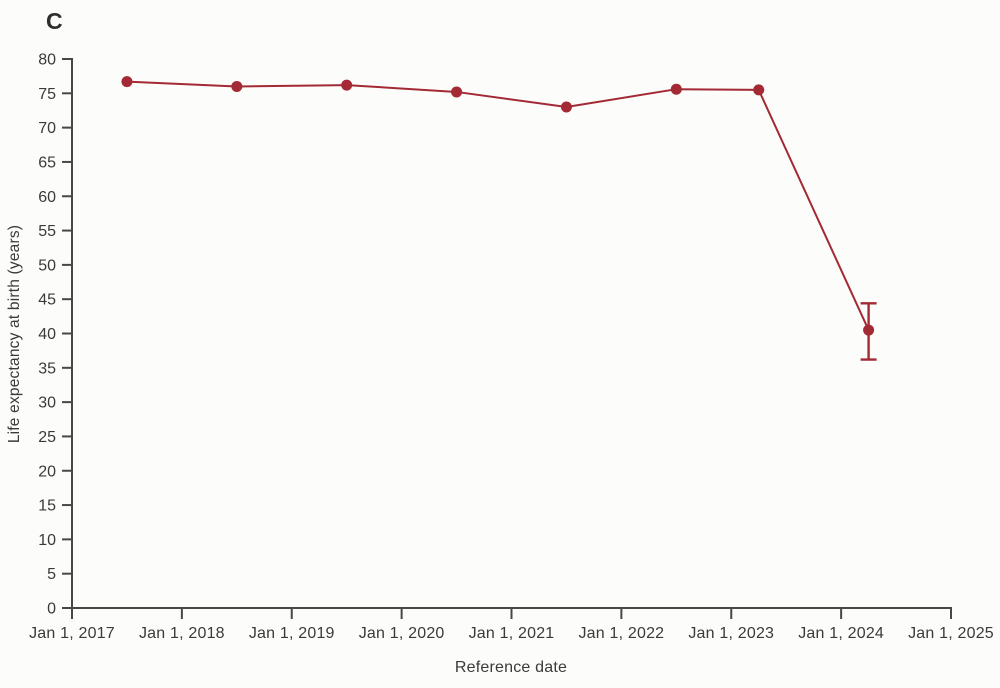 The height and width of the screenshot is (688, 1000). I want to click on y-tick-label: 60, so click(47, 197).